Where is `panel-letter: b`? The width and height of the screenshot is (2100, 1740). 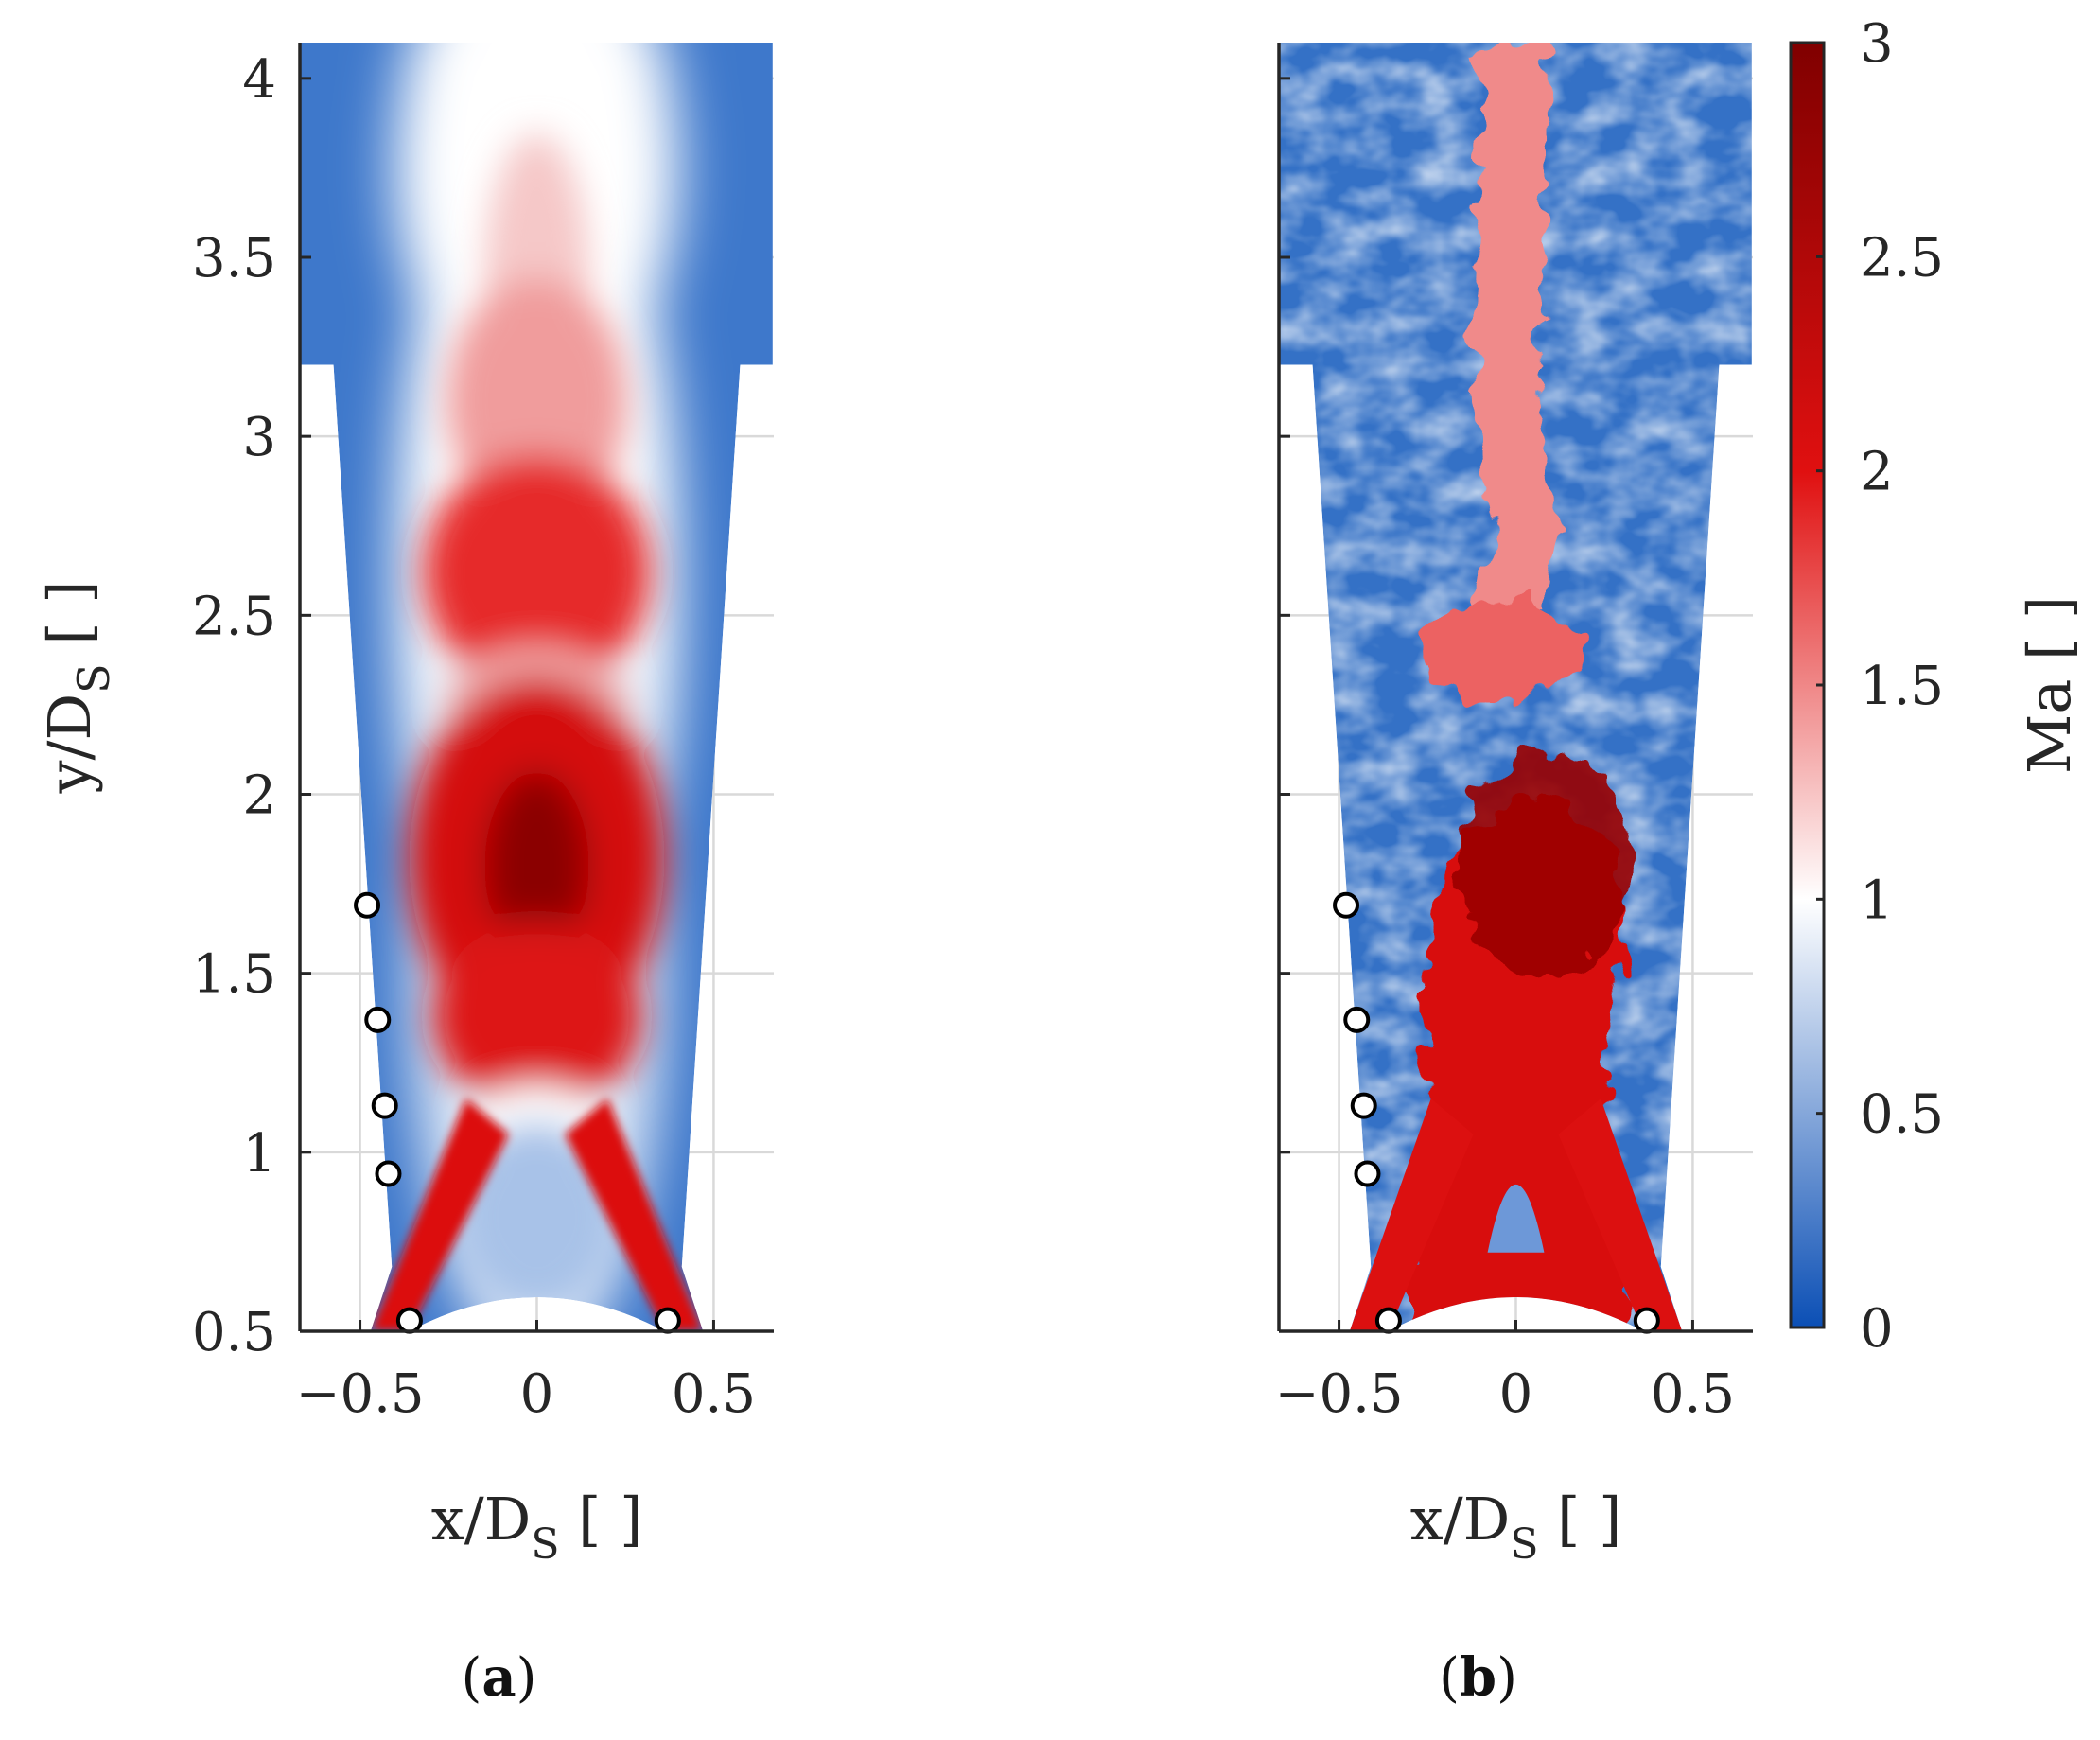
panel-letter: b is located at coordinates (1478, 1677).